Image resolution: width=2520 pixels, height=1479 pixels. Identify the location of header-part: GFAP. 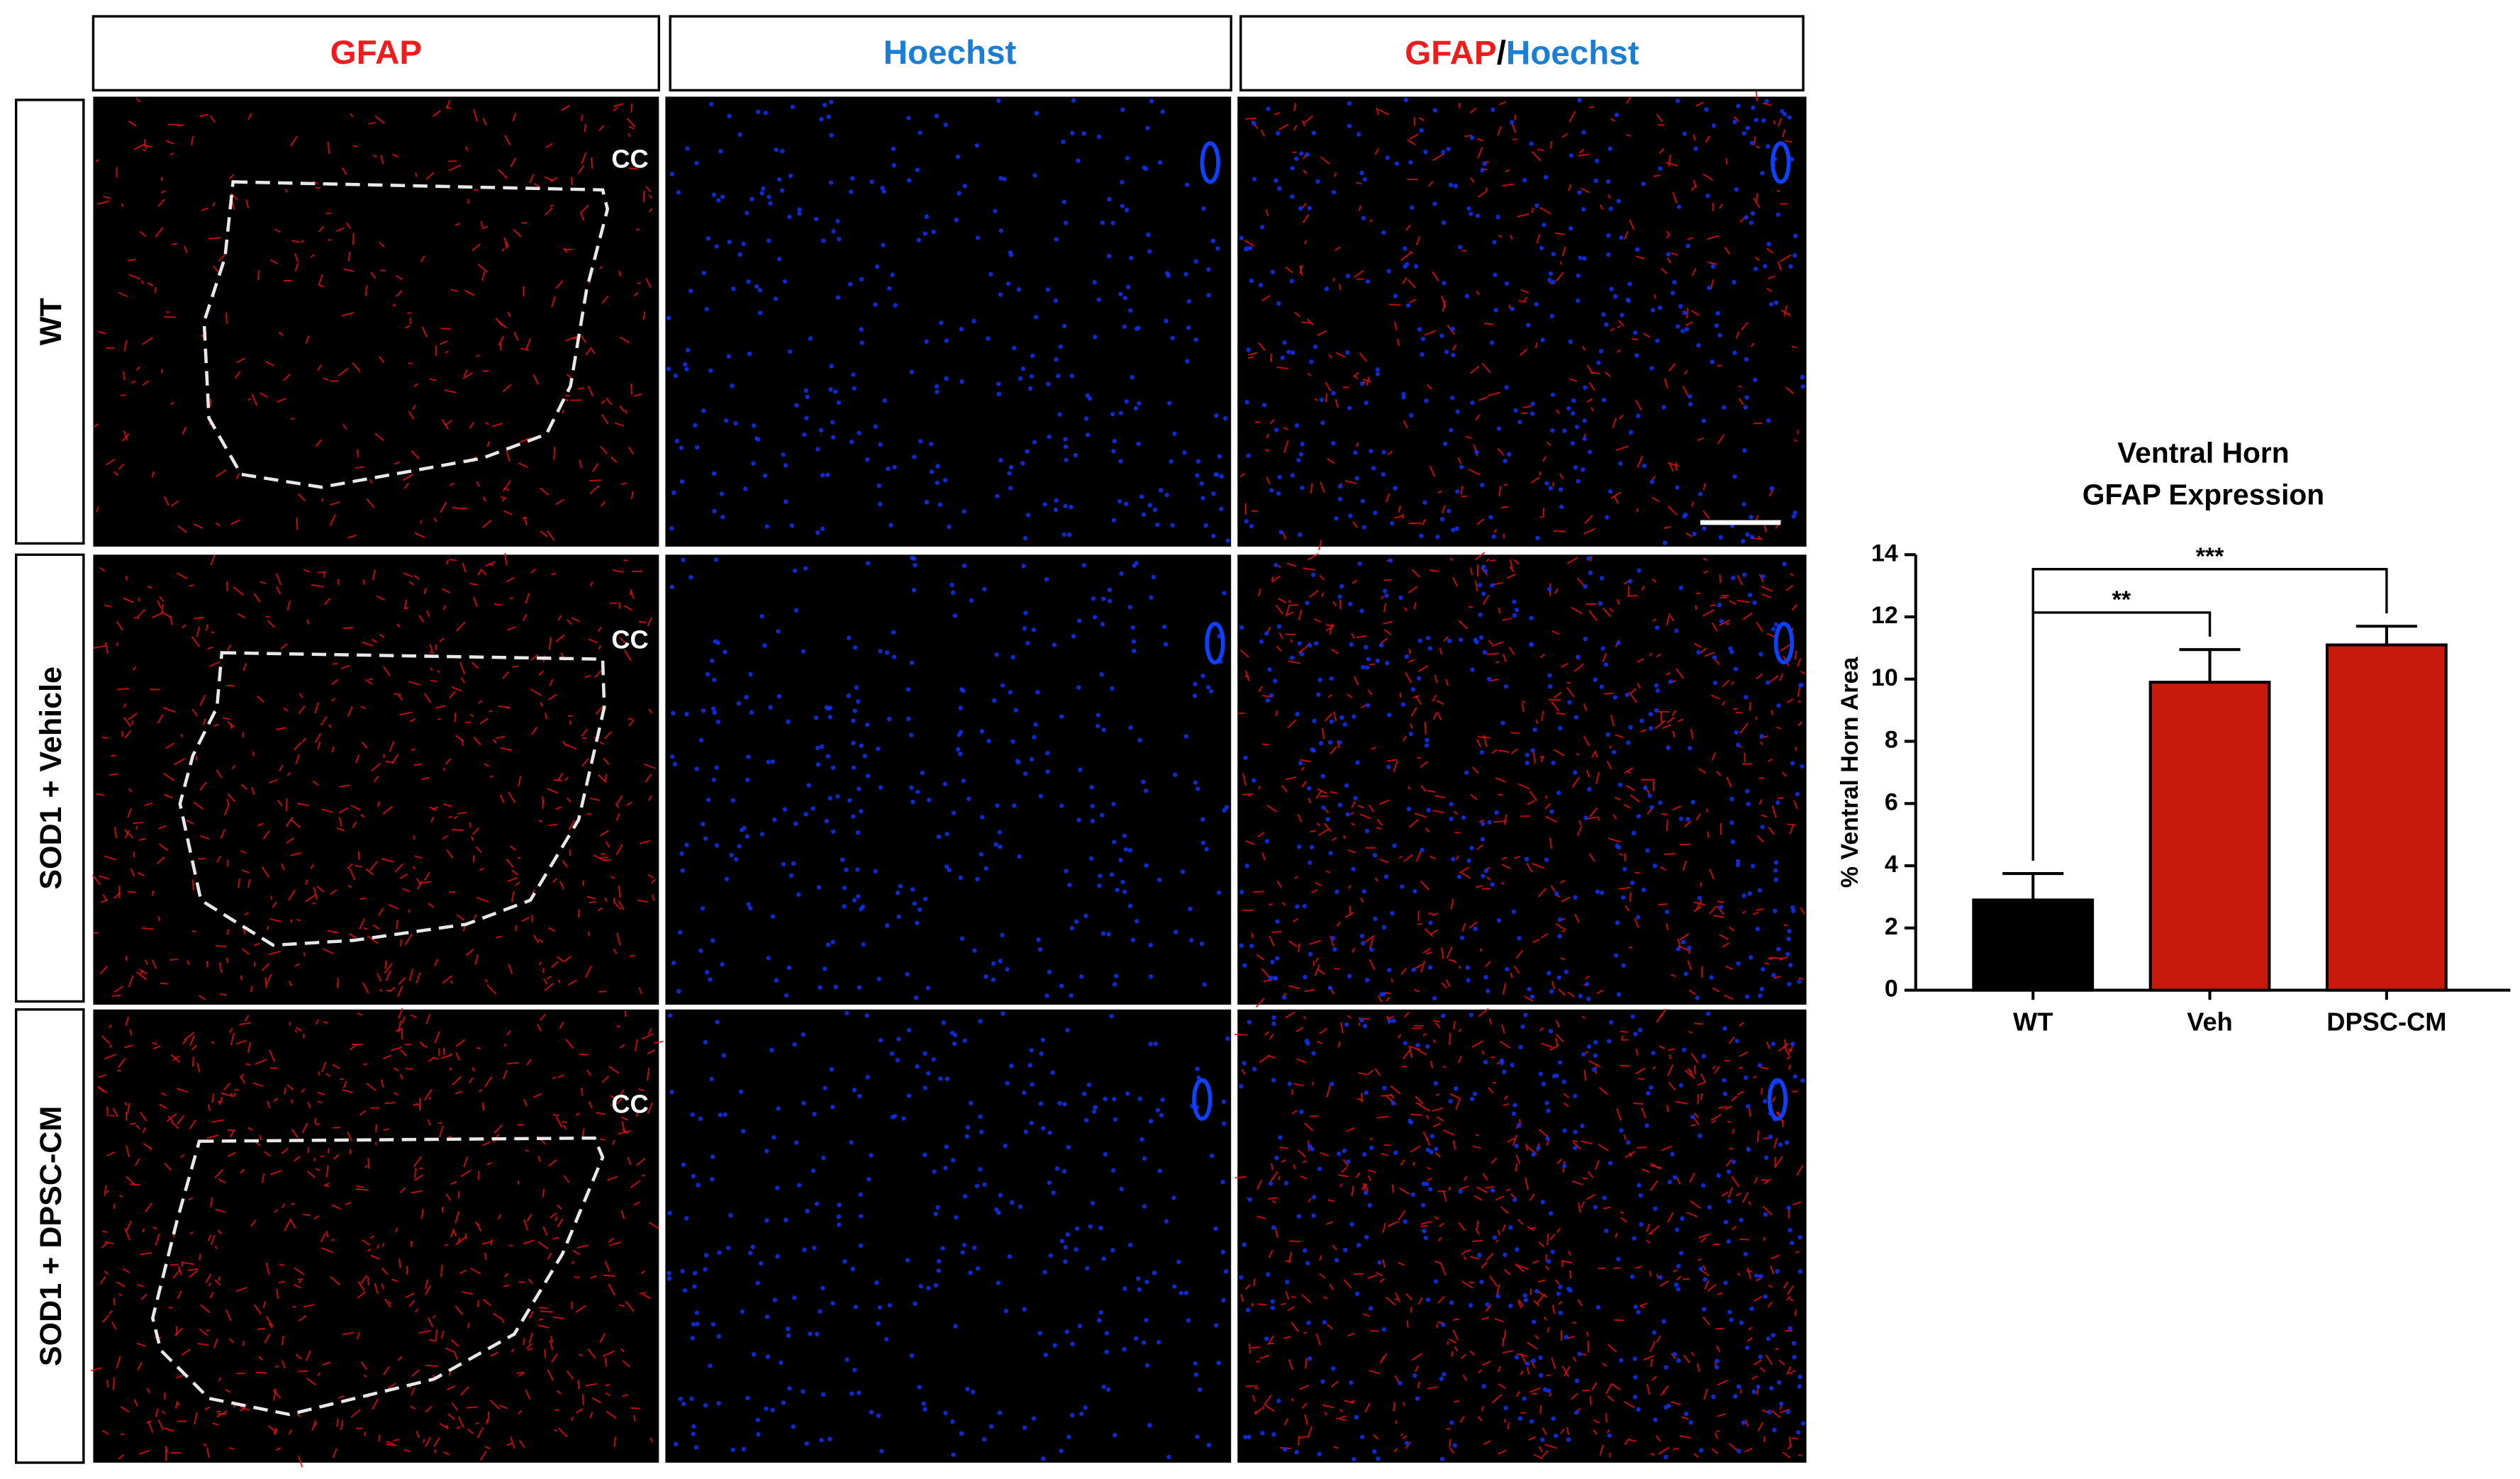
(1451, 53).